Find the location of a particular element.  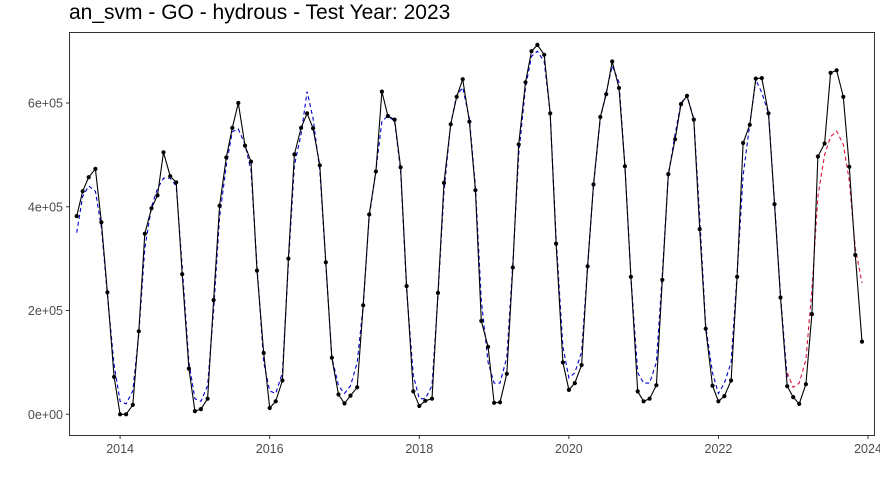

y-tick-label: 2e+05 is located at coordinates (45, 311).